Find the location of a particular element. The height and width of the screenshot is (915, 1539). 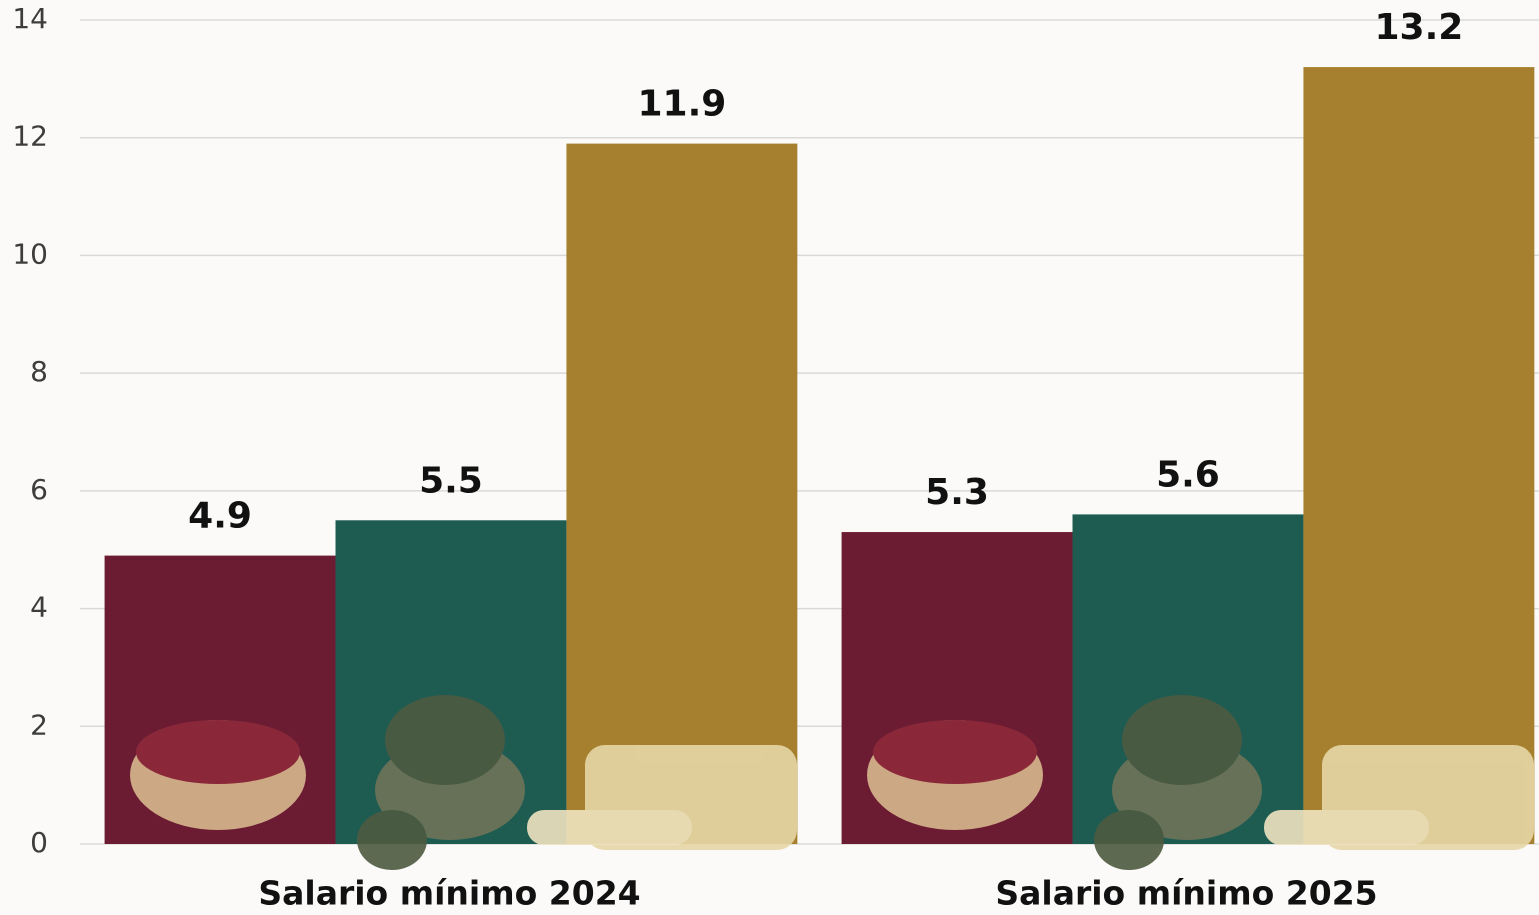

y-tick-label: 6 is located at coordinates (39, 489).